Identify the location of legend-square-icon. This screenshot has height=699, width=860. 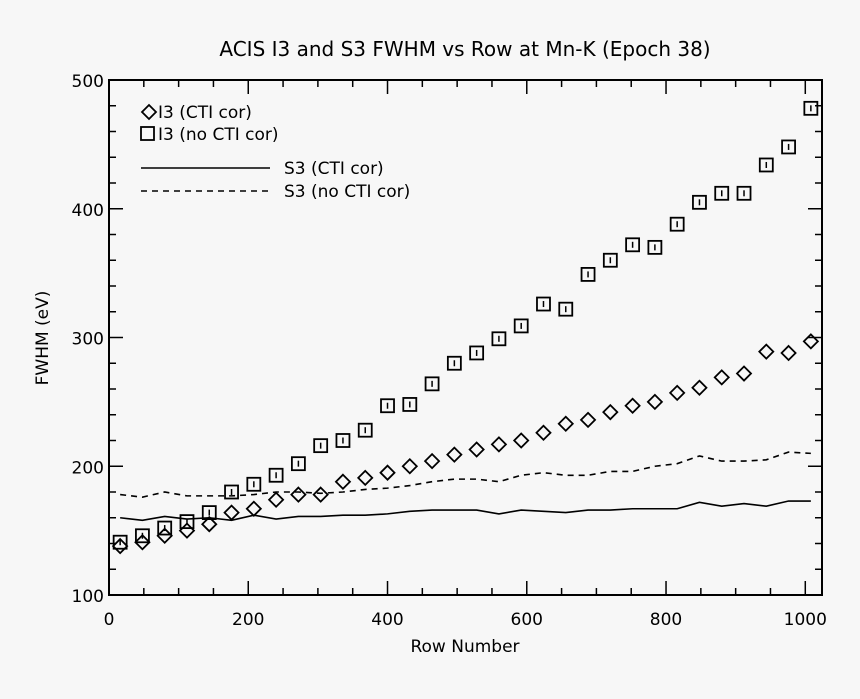
(147, 133).